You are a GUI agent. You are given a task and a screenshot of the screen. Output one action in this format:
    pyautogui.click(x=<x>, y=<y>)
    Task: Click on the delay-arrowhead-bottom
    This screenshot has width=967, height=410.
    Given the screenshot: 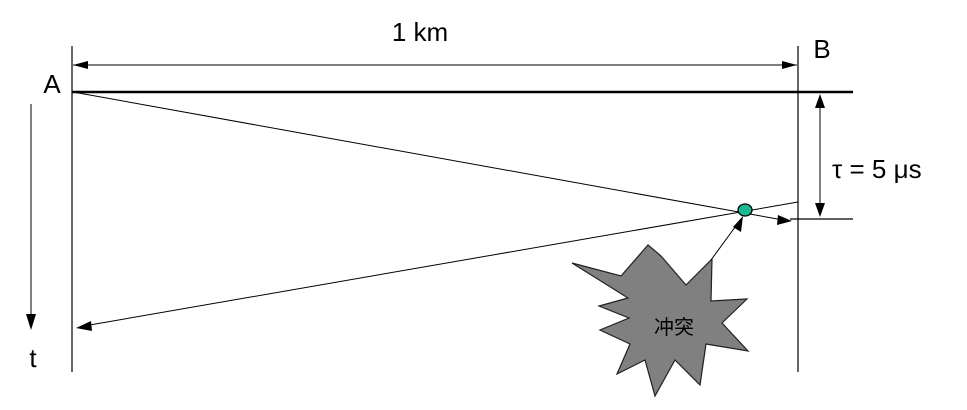 What is the action you would take?
    pyautogui.click(x=820, y=210)
    